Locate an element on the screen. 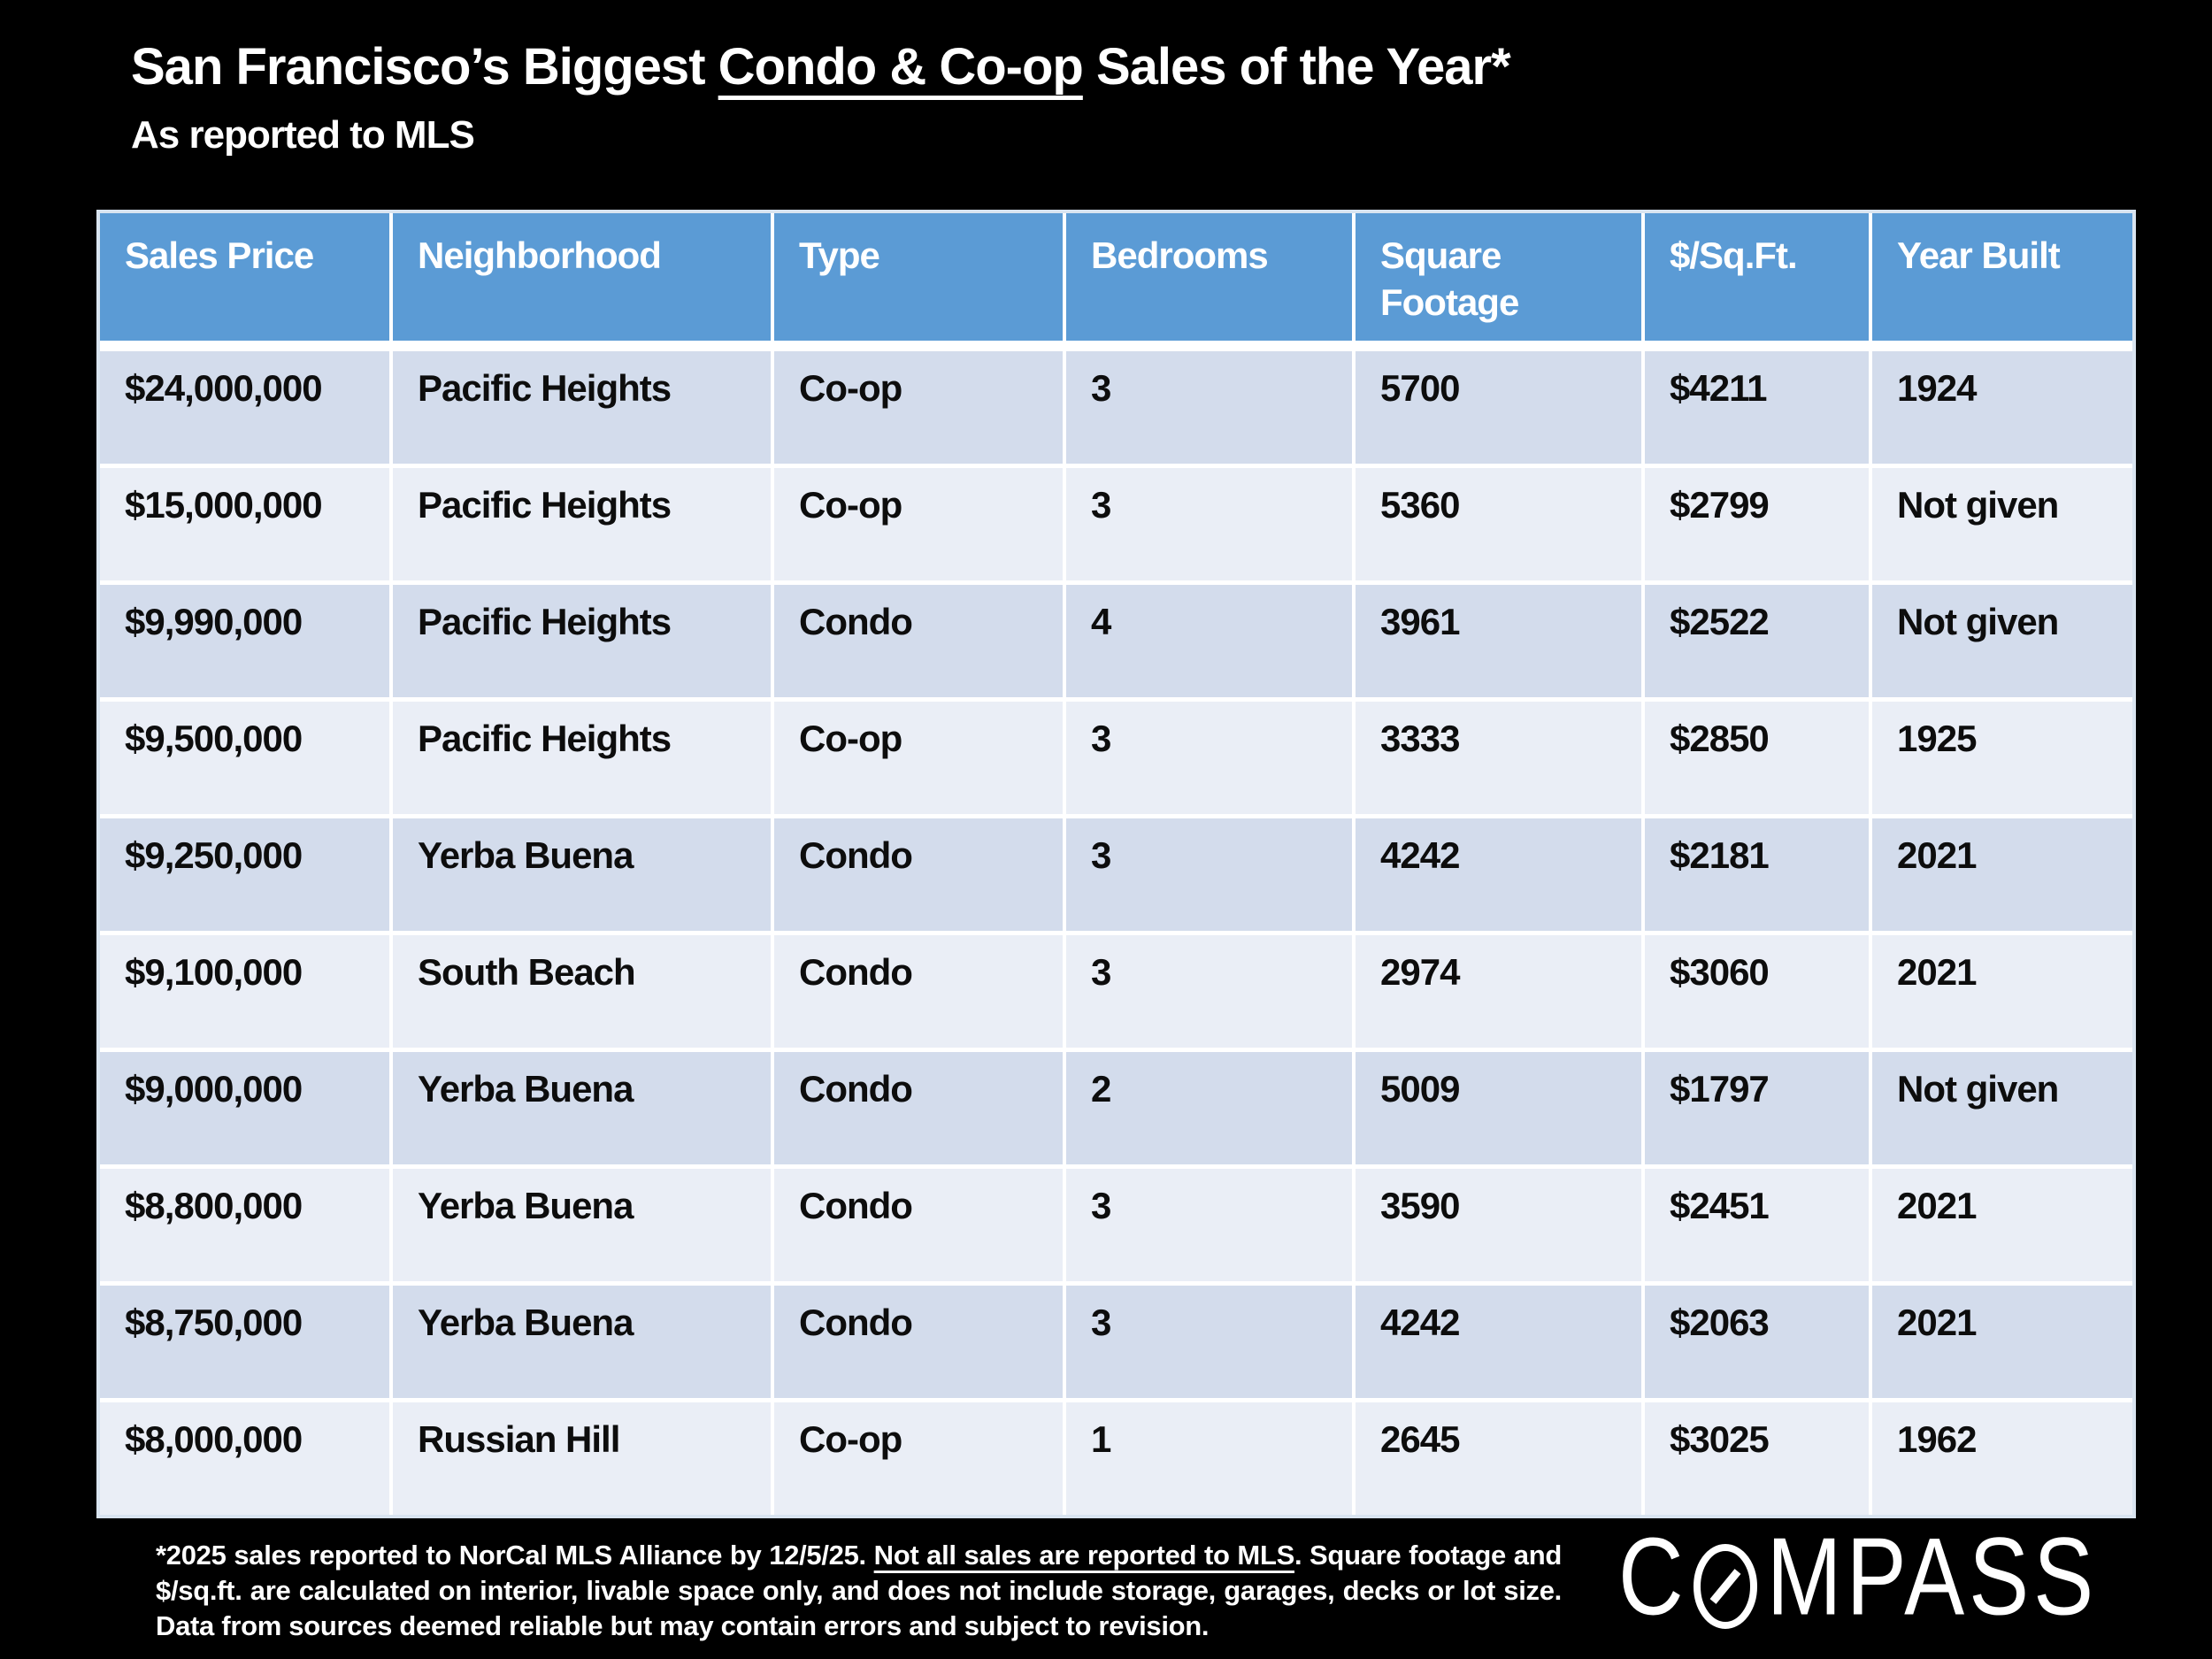 The width and height of the screenshot is (2212, 1659). title-underlined: Condo & Co-op is located at coordinates (901, 67).